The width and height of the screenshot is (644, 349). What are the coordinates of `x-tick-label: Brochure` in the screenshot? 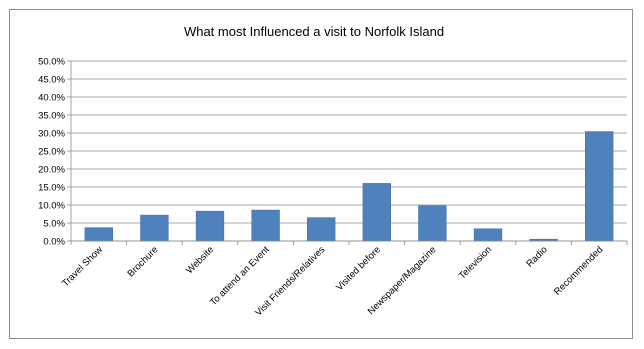 It's located at (142, 261).